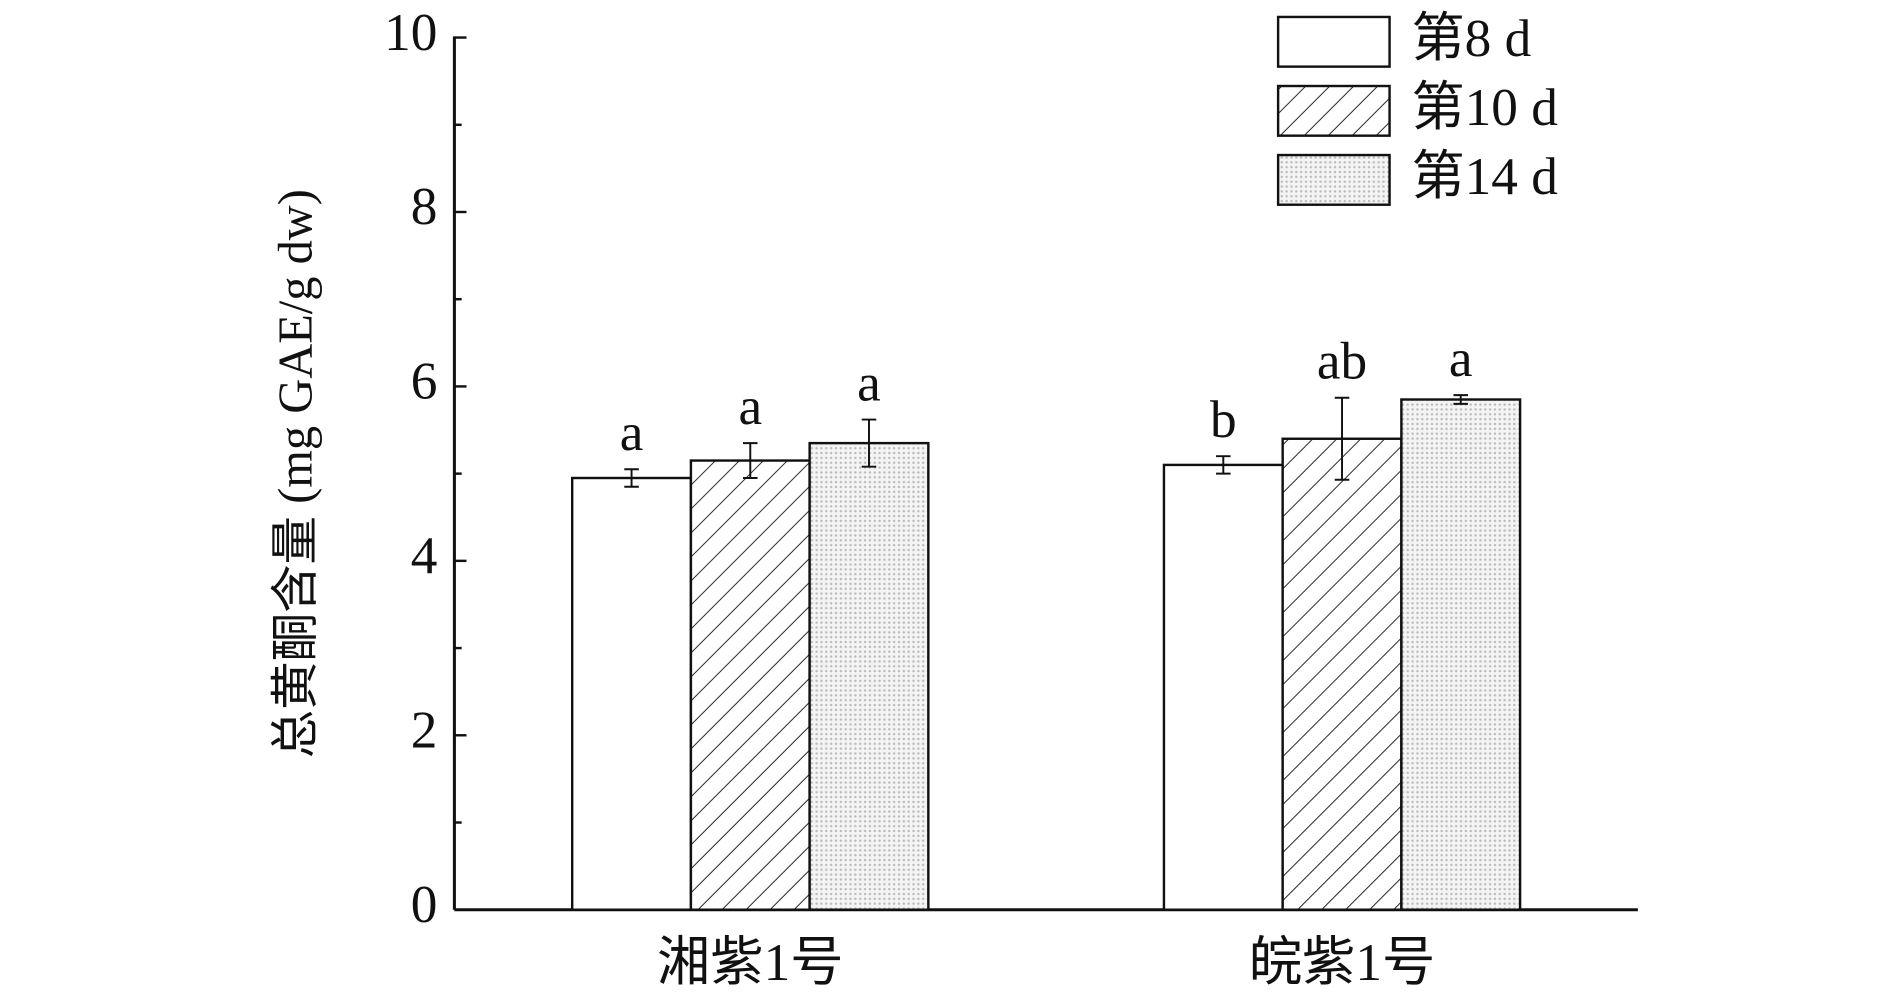 This screenshot has width=1890, height=1003. Describe the element at coordinates (1471, 38) in the screenshot. I see `legend-label: 第8 d` at that location.